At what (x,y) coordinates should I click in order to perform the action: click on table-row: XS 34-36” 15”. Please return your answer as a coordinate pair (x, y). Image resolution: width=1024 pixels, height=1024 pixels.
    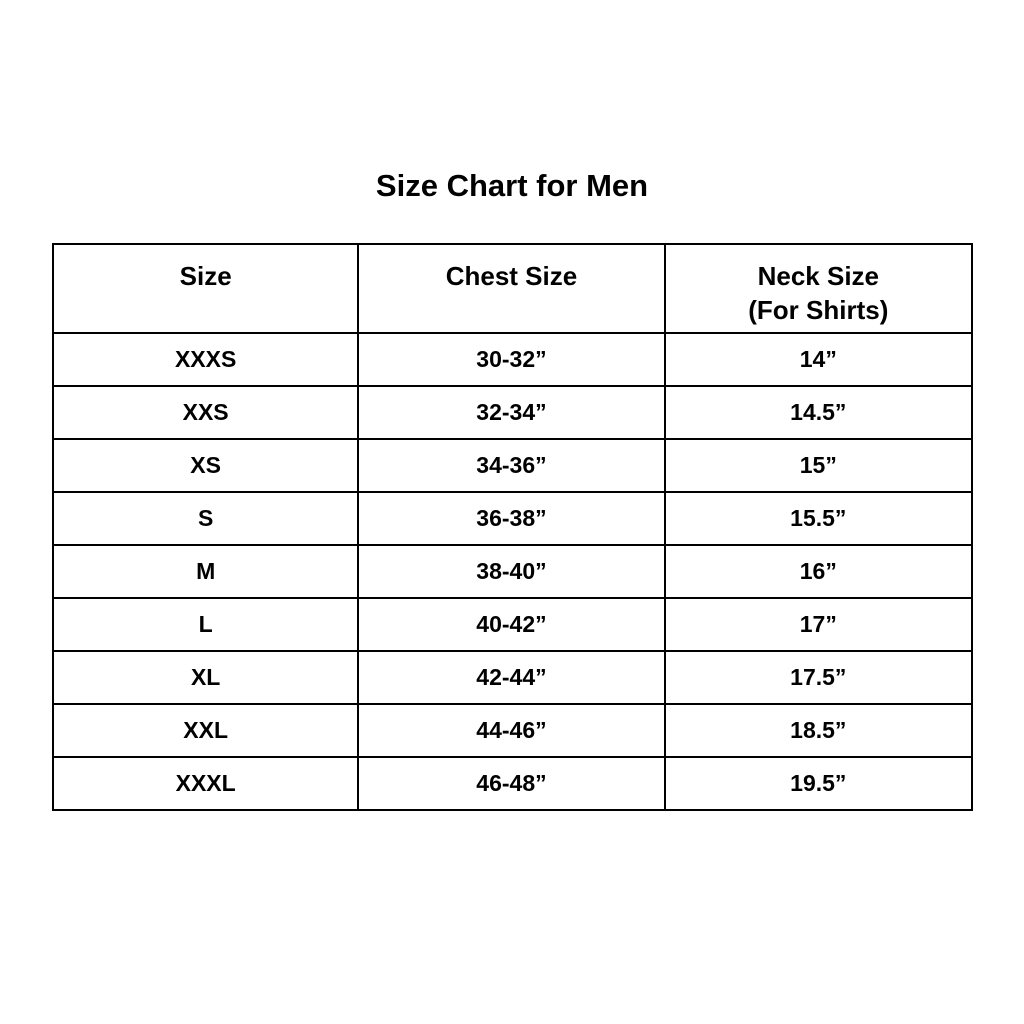
    Looking at the image, I should click on (512, 465).